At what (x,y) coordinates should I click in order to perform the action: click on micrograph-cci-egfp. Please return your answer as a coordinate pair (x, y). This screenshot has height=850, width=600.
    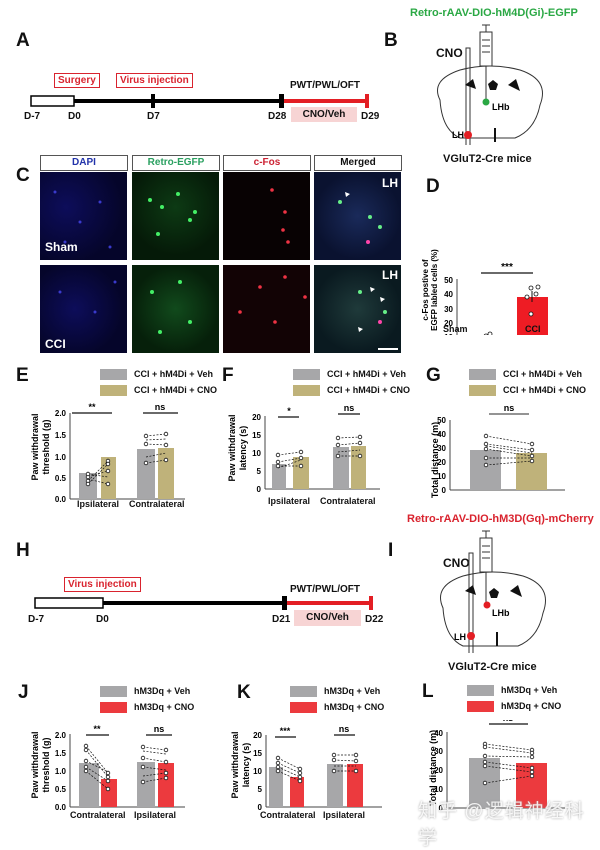
    Looking at the image, I should click on (175, 309).